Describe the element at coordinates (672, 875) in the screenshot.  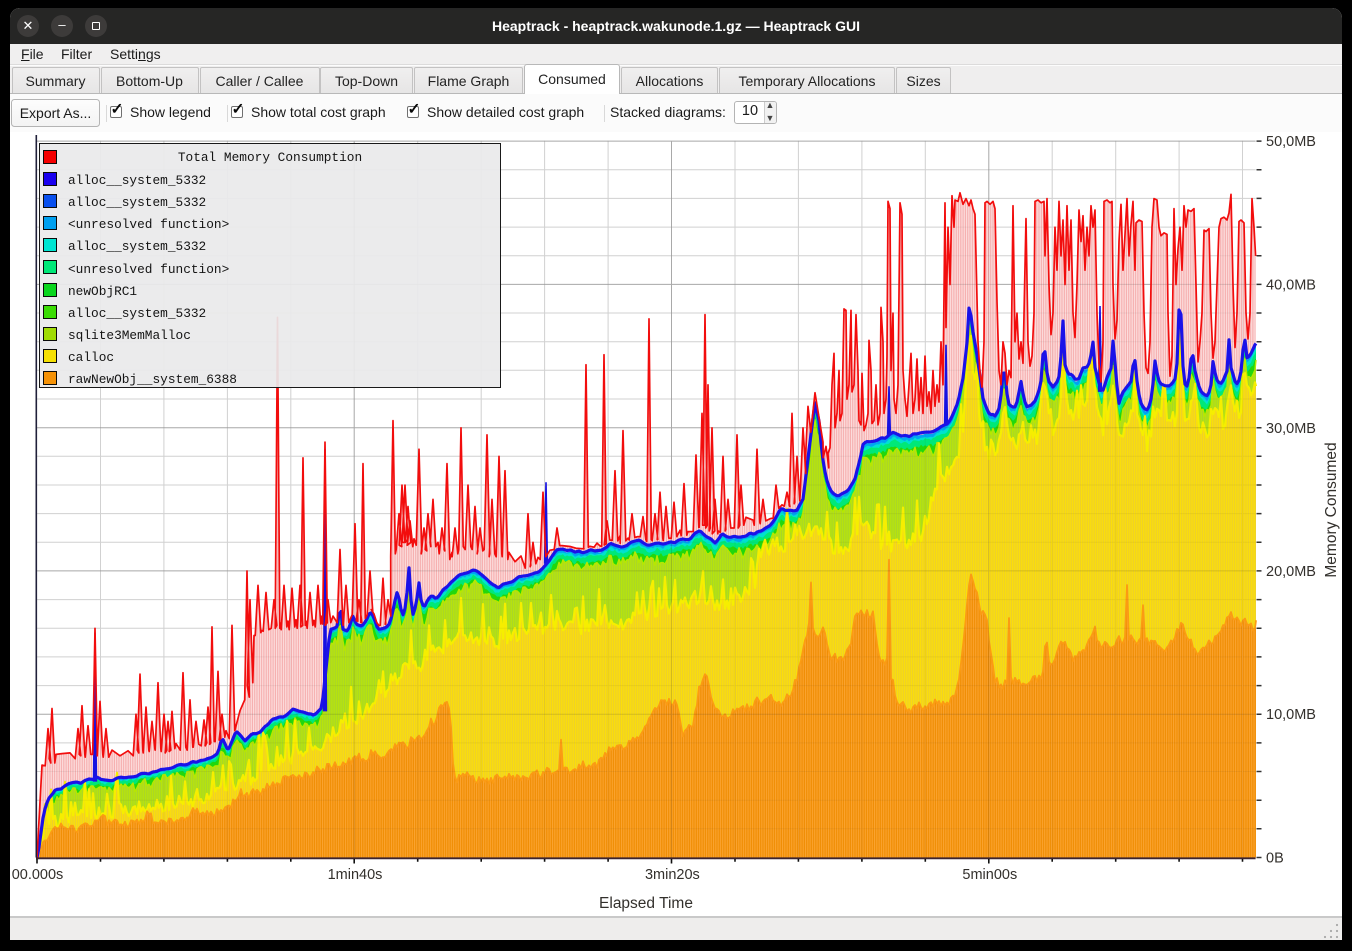
I see `svg-text: 3min20s` at that location.